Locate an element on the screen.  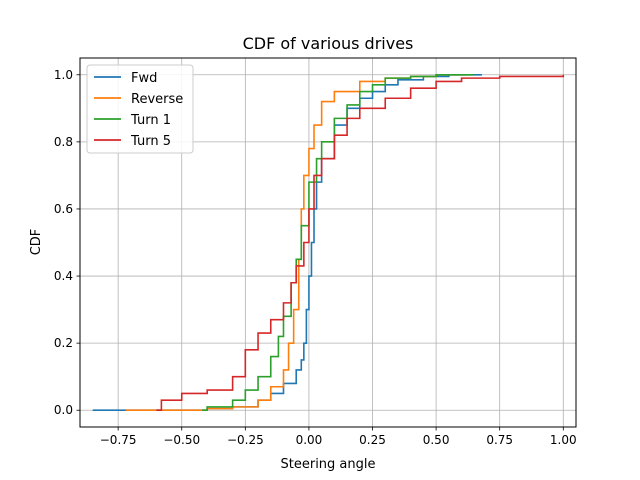
x-tick-label: 0.75 is located at coordinates (499, 440).